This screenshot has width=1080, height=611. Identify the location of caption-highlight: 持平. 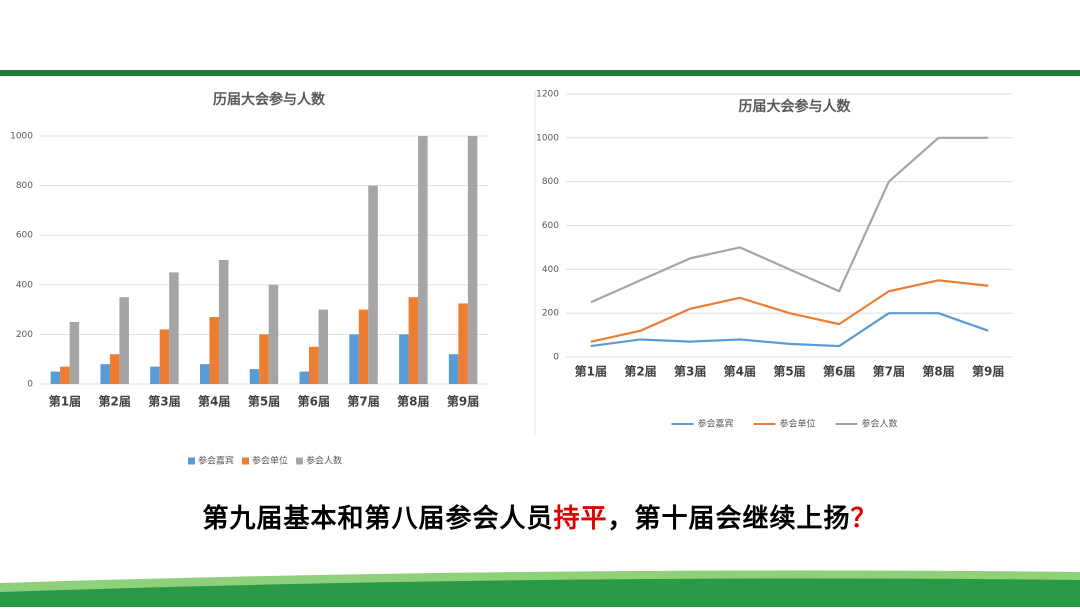
(580, 519).